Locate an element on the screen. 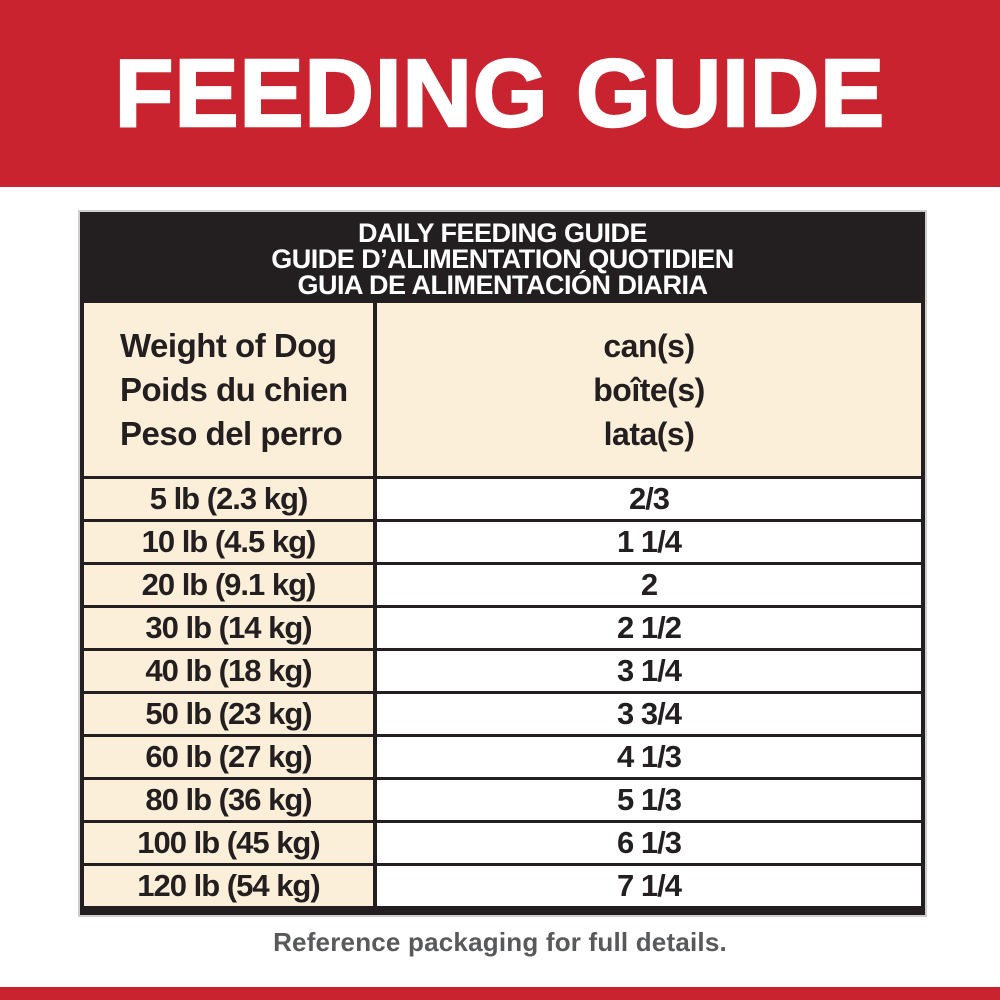 This screenshot has height=1000, width=1000. table-row: 100 lb (45 kg) 6 1/3 is located at coordinates (502, 841).